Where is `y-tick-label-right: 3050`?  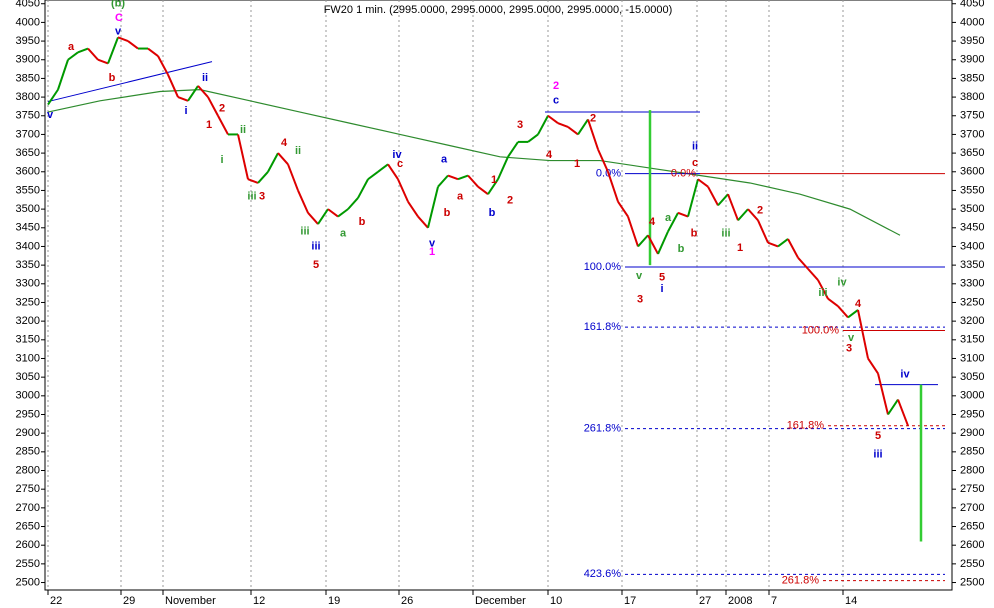
y-tick-label-right: 3050 is located at coordinates (972, 377).